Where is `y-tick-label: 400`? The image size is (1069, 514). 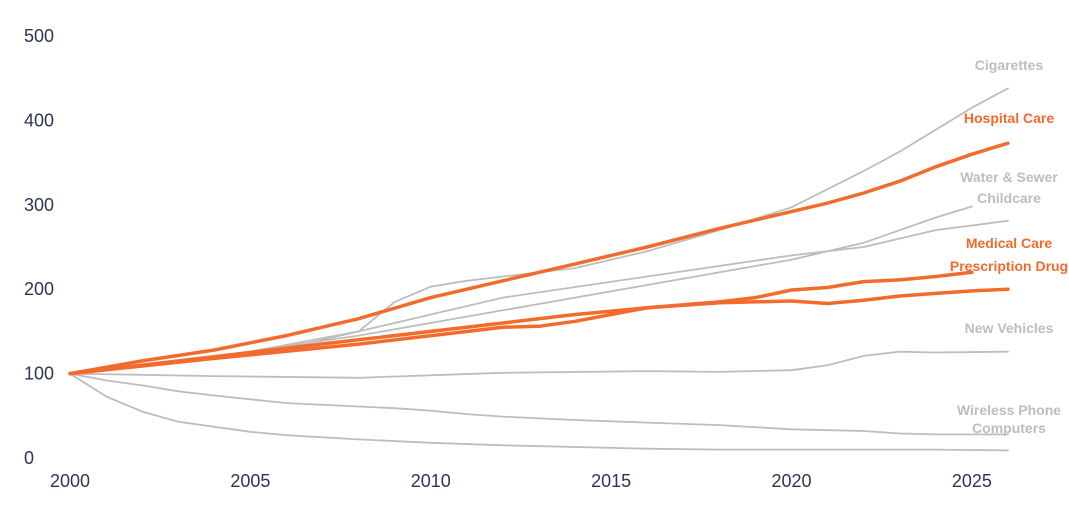
y-tick-label: 400 is located at coordinates (39, 120).